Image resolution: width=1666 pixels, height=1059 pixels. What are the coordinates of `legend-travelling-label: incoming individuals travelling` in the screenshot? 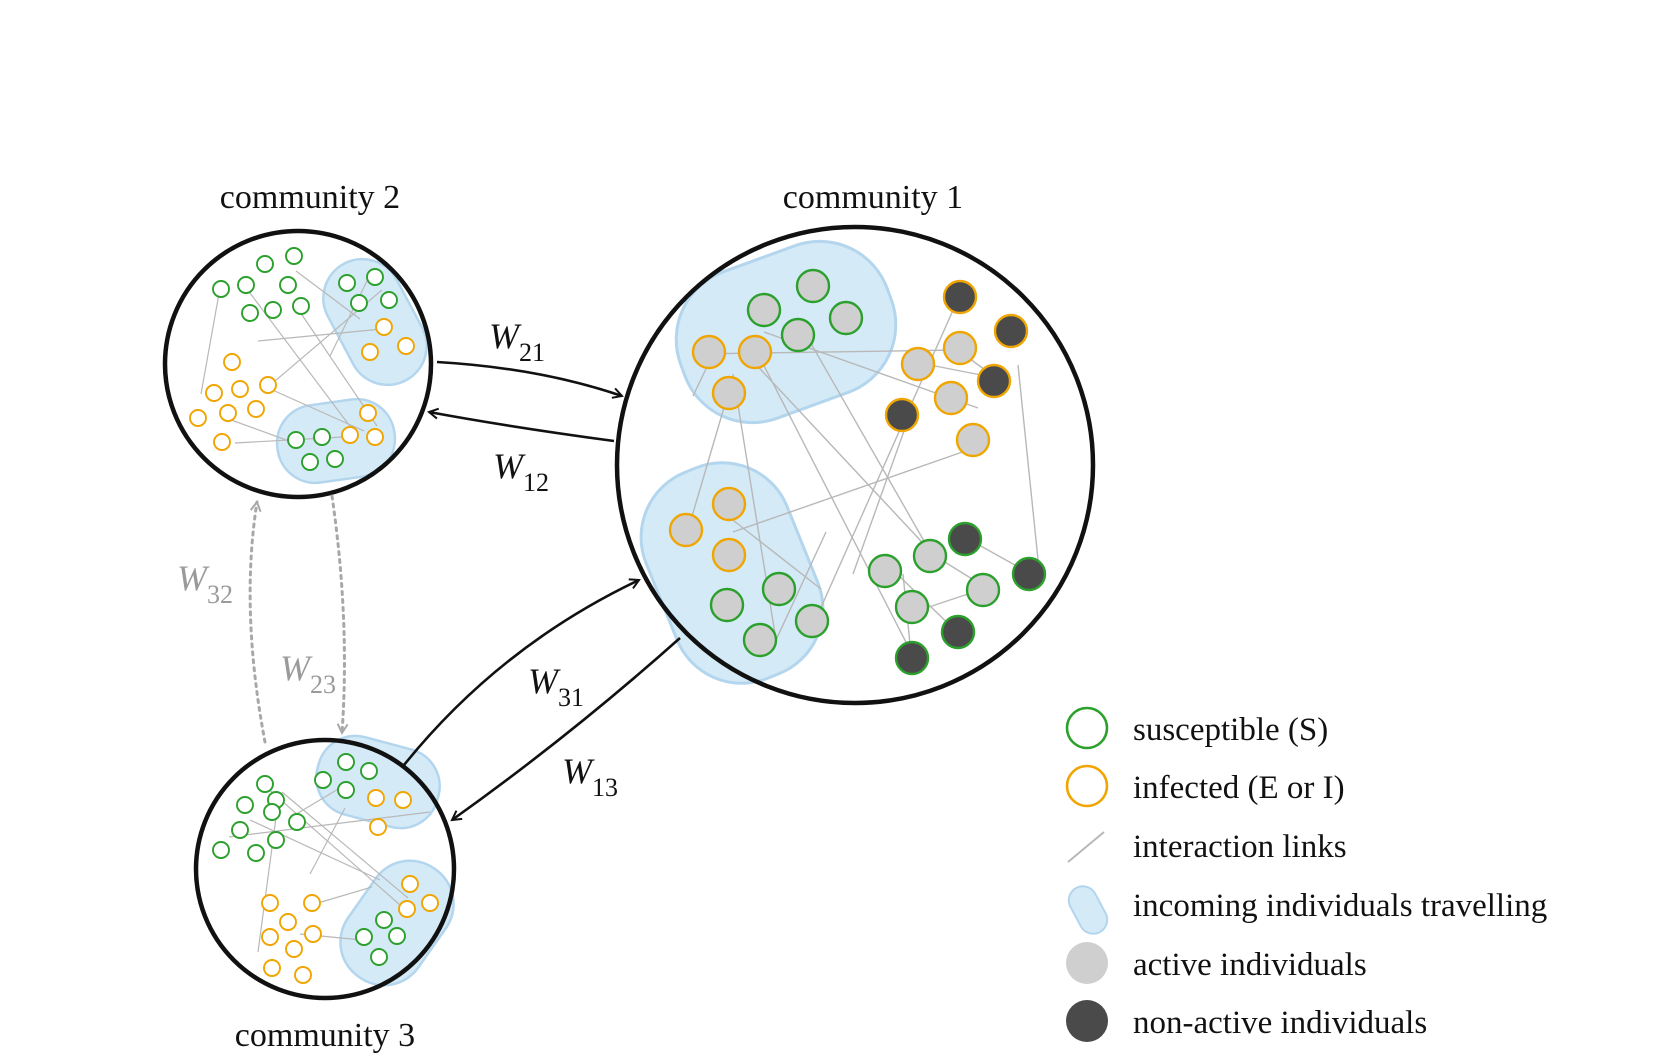 It's located at (1340, 906).